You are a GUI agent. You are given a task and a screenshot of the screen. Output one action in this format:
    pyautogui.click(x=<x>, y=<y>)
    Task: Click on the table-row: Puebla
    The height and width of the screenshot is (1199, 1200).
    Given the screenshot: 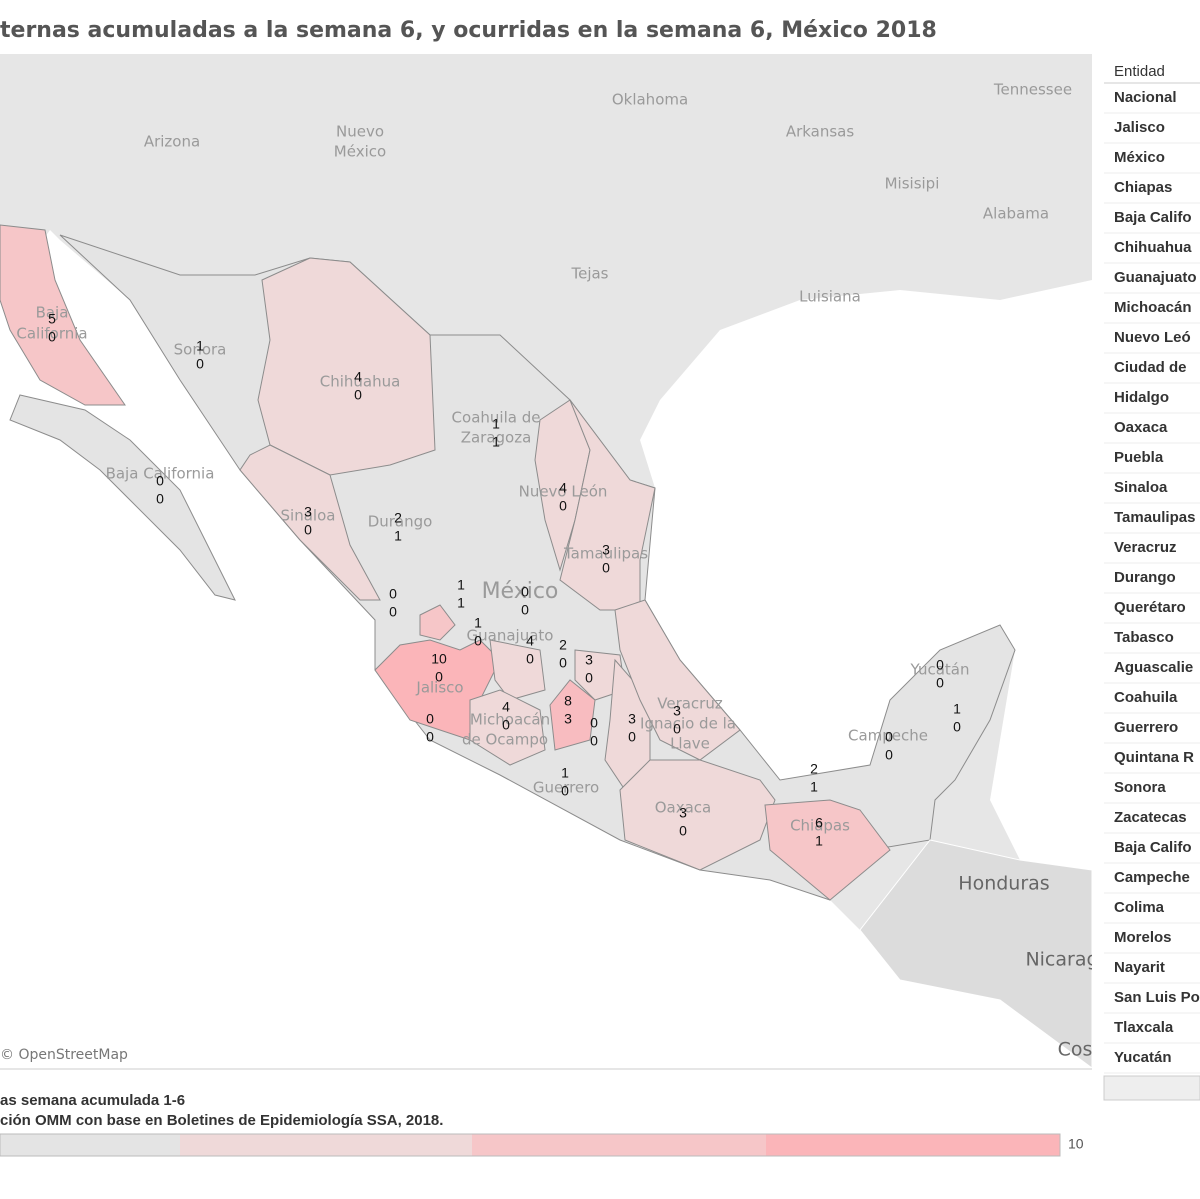 What is the action you would take?
    pyautogui.click(x=1139, y=457)
    